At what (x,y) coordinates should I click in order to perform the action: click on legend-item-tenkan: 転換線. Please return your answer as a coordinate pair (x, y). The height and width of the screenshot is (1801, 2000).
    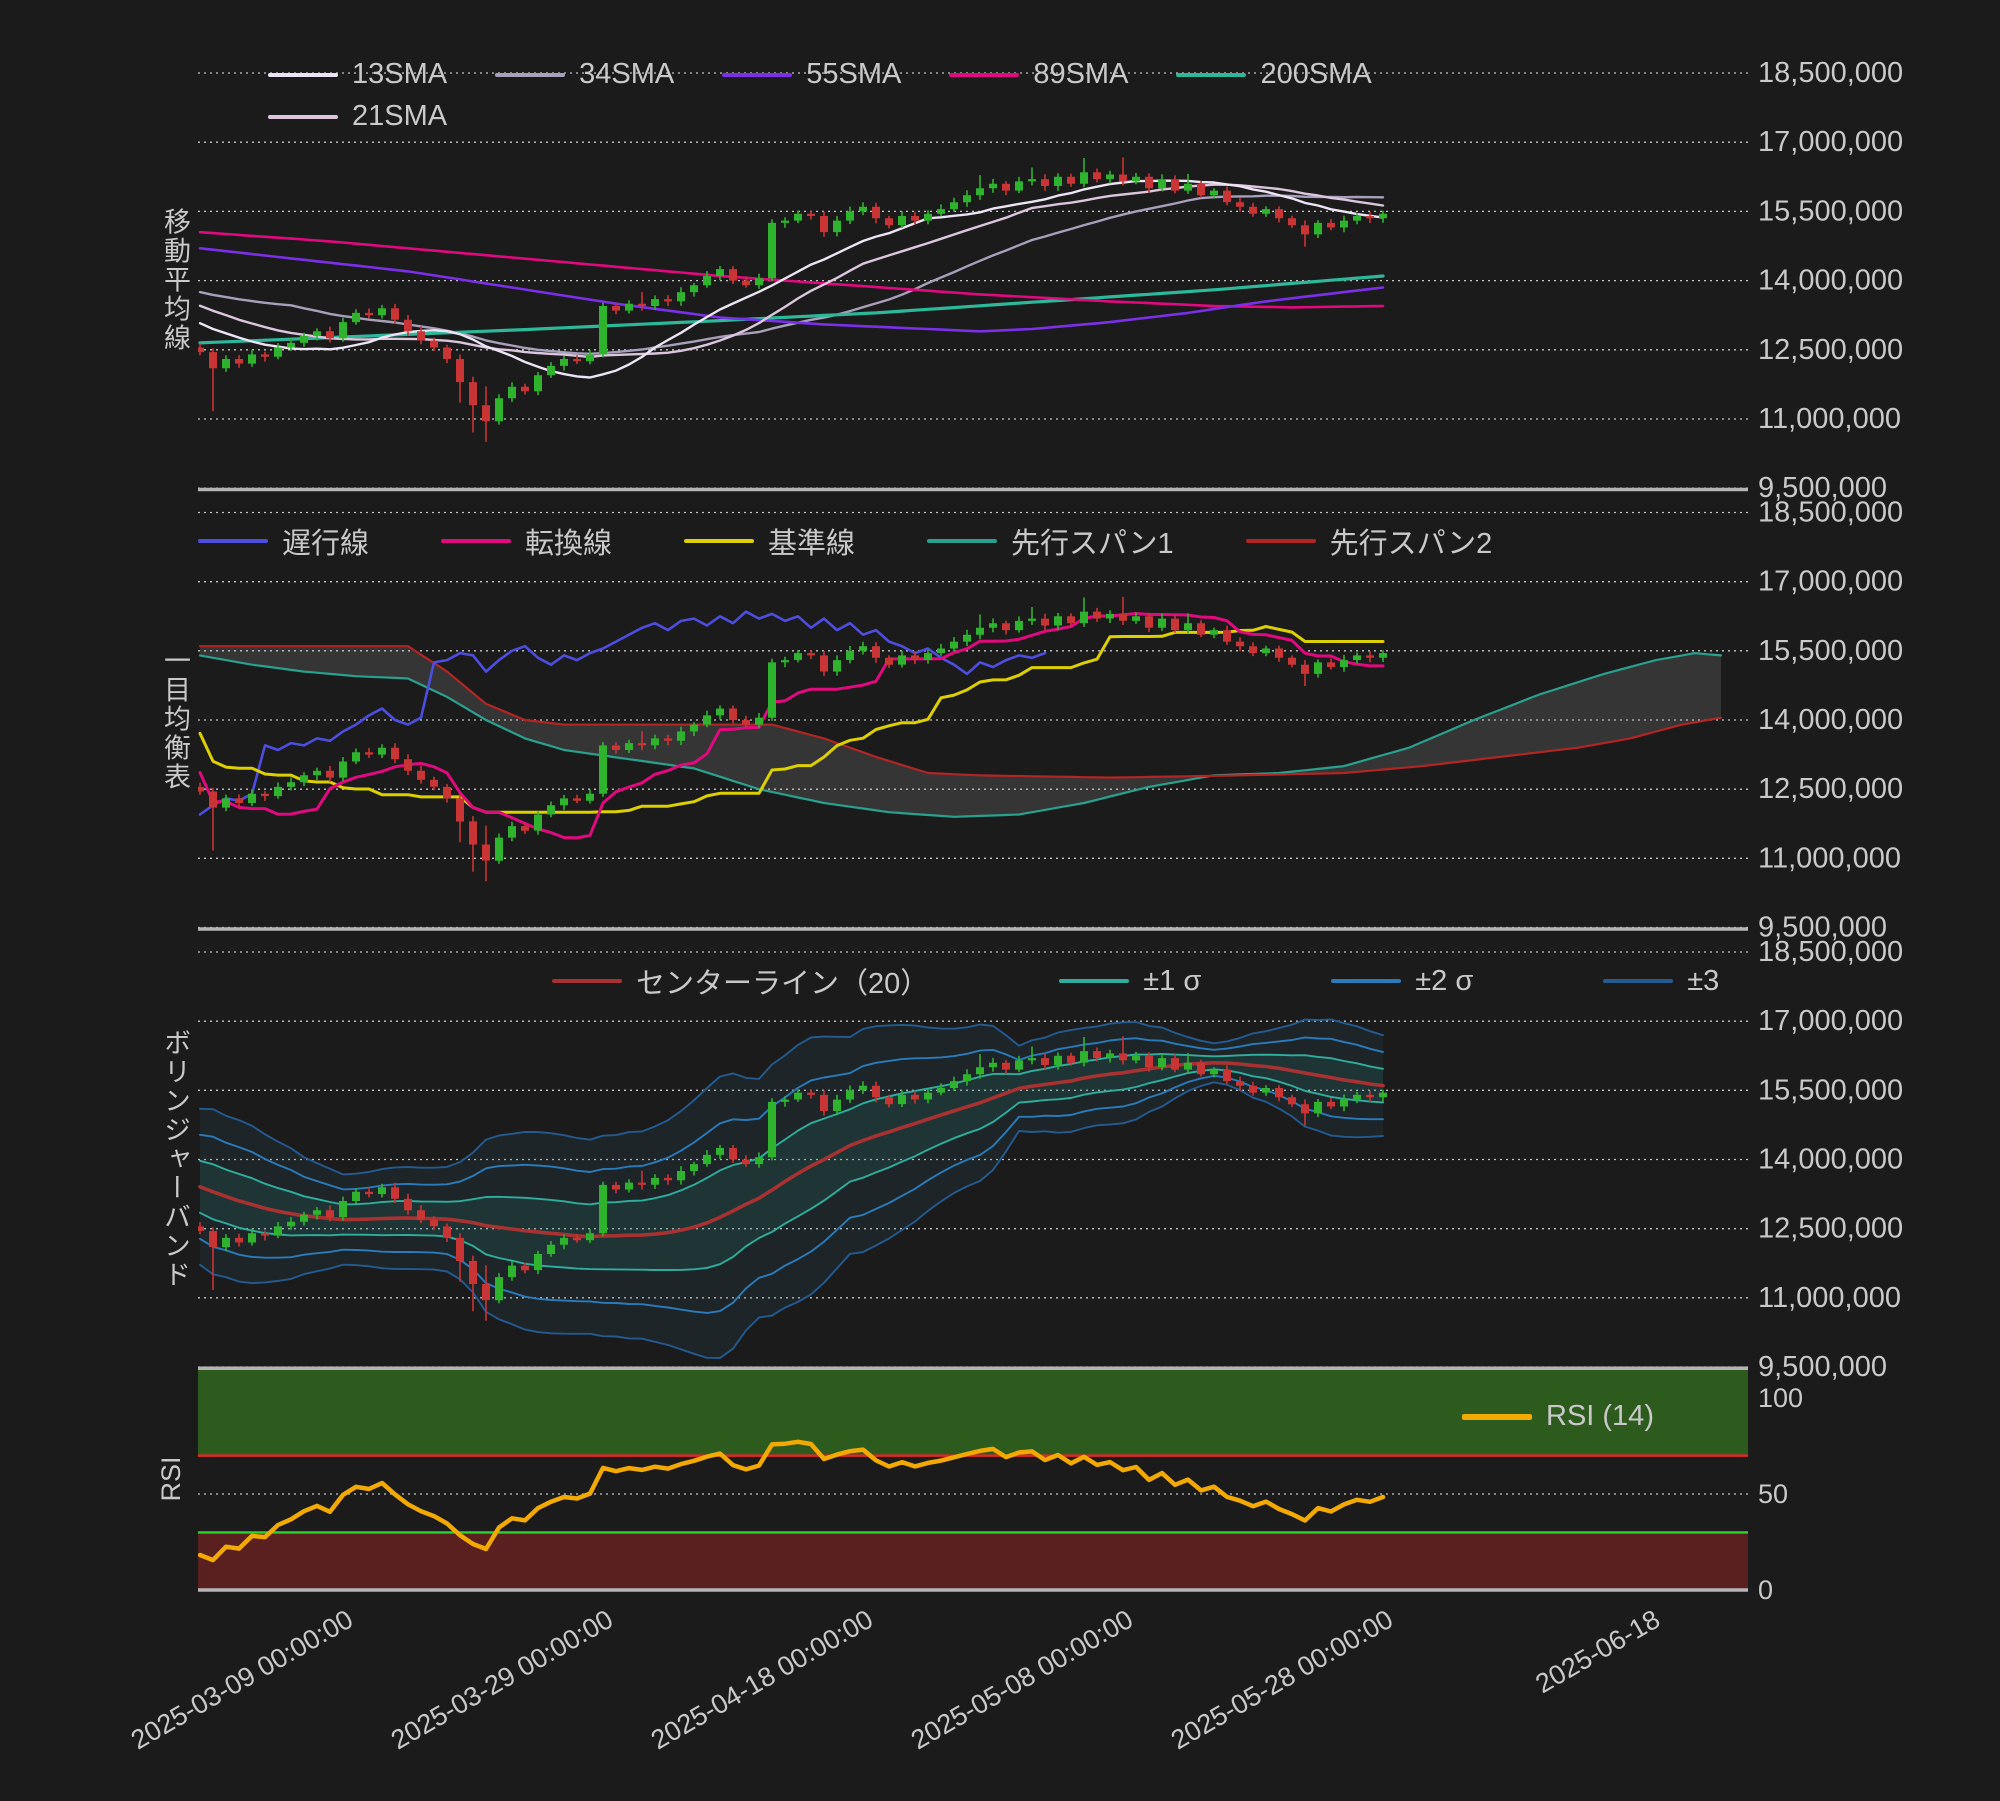
    Looking at the image, I should click on (526, 541).